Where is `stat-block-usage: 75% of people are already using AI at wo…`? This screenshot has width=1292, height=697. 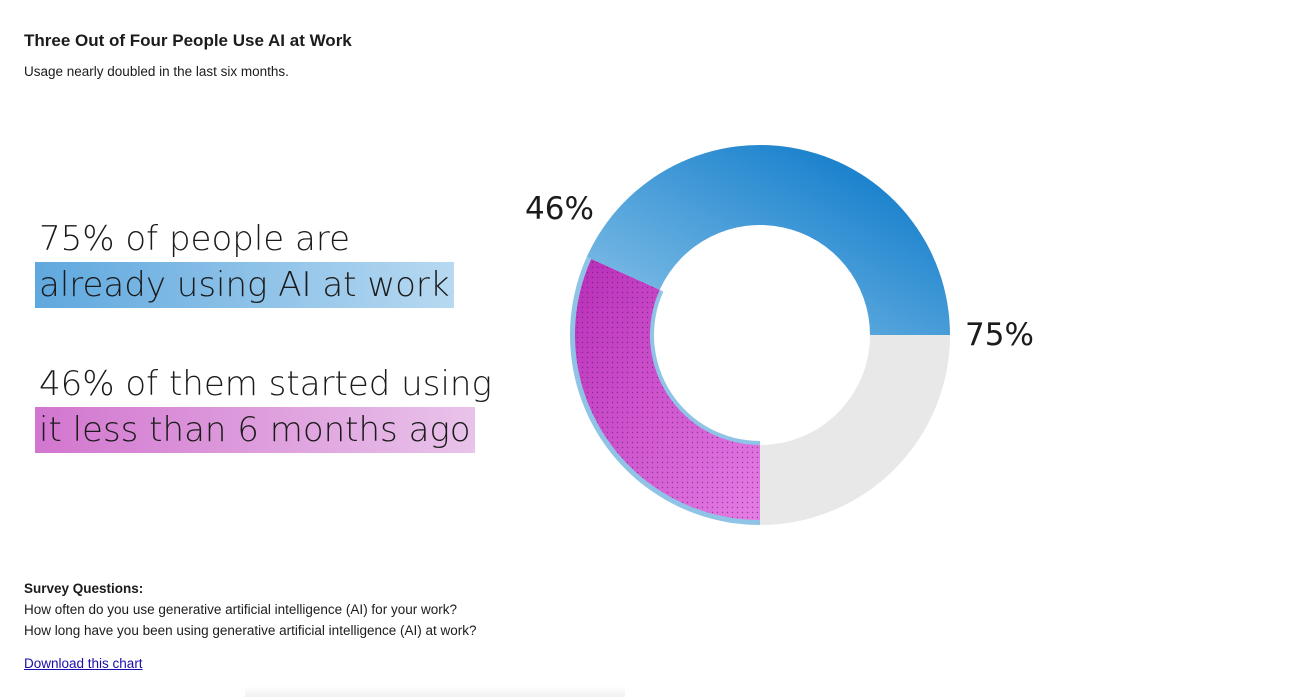
stat-block-usage: 75% of people are already using AI at wo… is located at coordinates (246, 262).